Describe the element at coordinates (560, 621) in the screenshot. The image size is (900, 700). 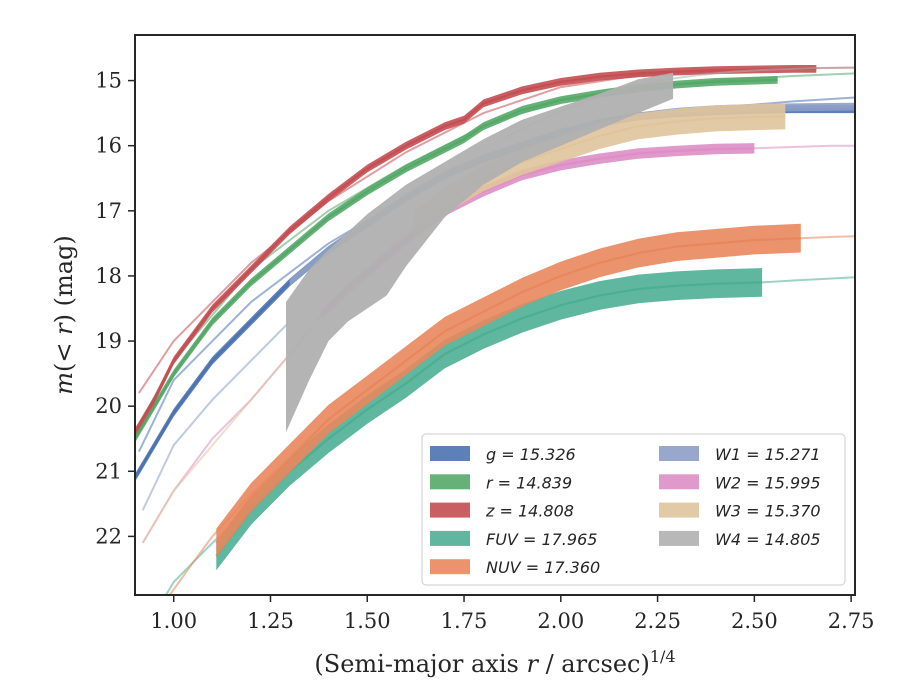
I see `x-tick-label: 2.00` at that location.